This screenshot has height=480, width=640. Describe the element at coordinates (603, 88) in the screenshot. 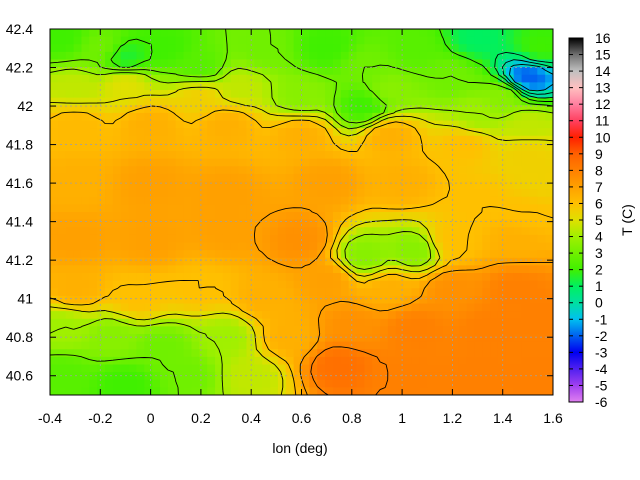

I see `colorbar-tick-label: 13` at that location.